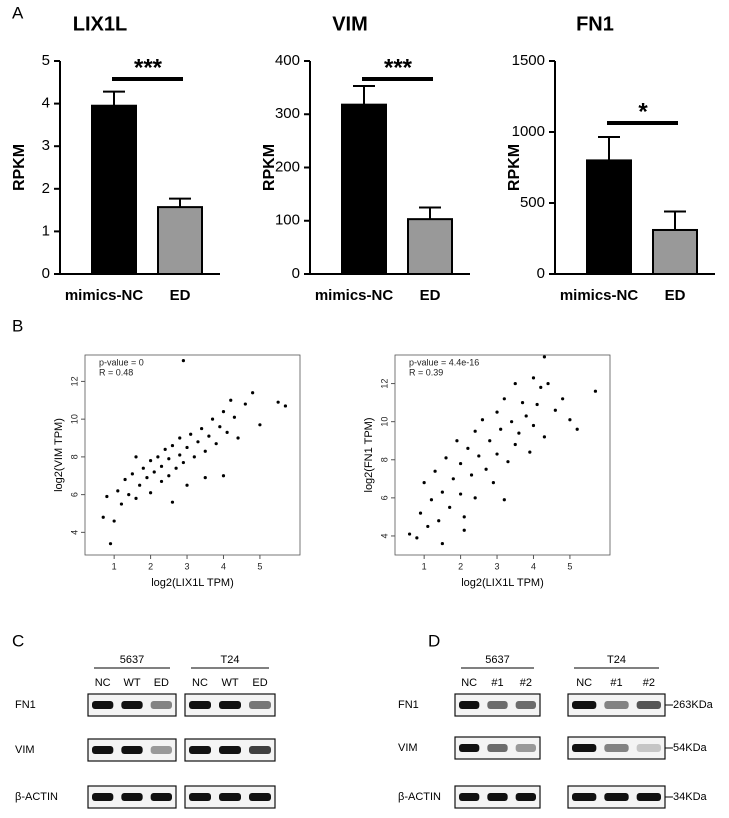 This screenshot has width=729, height=818. What do you see at coordinates (121, 362) in the screenshot?
I see `annotation: p-value = 0` at bounding box center [121, 362].